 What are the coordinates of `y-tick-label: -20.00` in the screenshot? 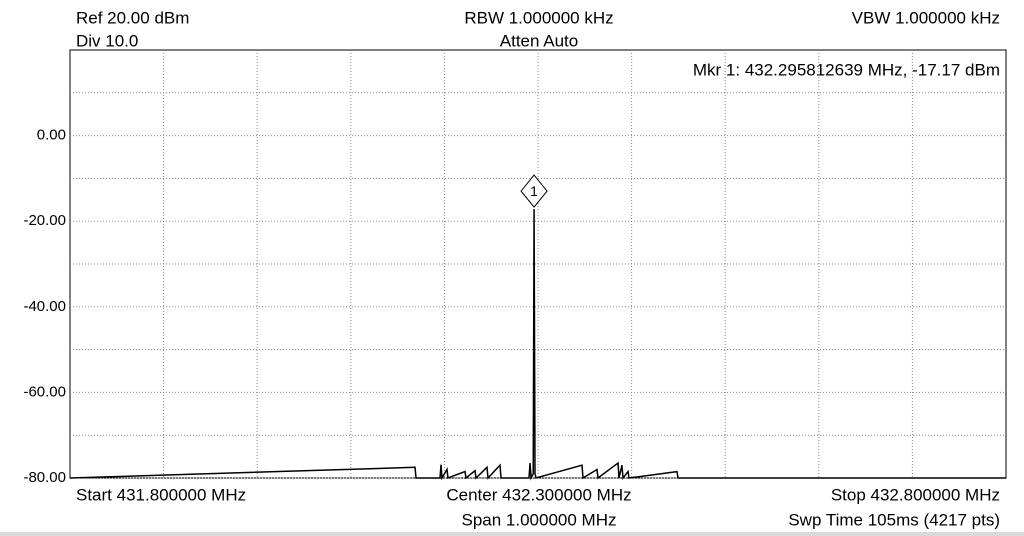 It's located at (44, 220).